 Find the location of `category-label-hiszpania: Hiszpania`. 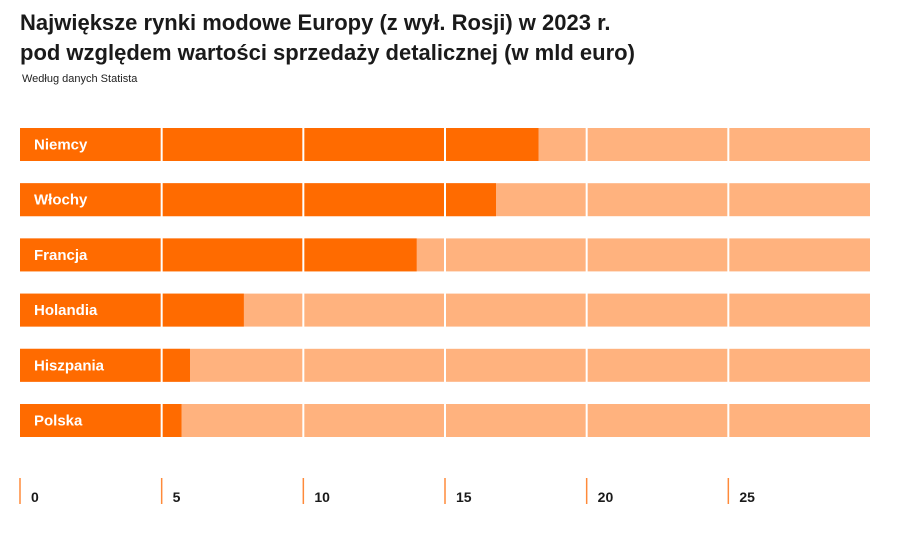

category-label-hiszpania: Hiszpania is located at coordinates (69, 365).